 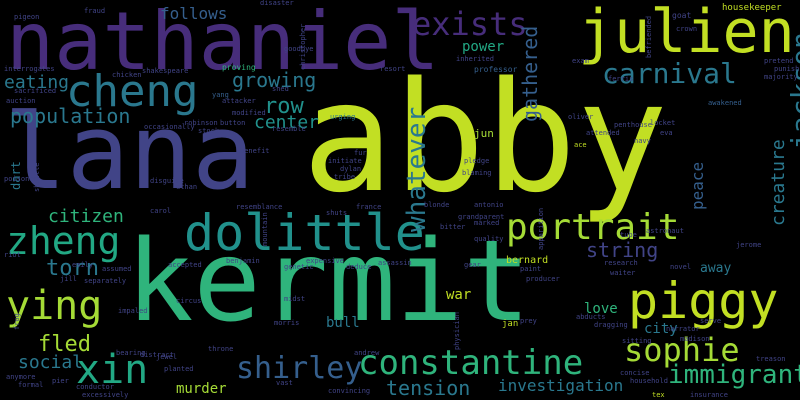 What do you see at coordinates (623, 273) in the screenshot?
I see `word: waiter` at bounding box center [623, 273].